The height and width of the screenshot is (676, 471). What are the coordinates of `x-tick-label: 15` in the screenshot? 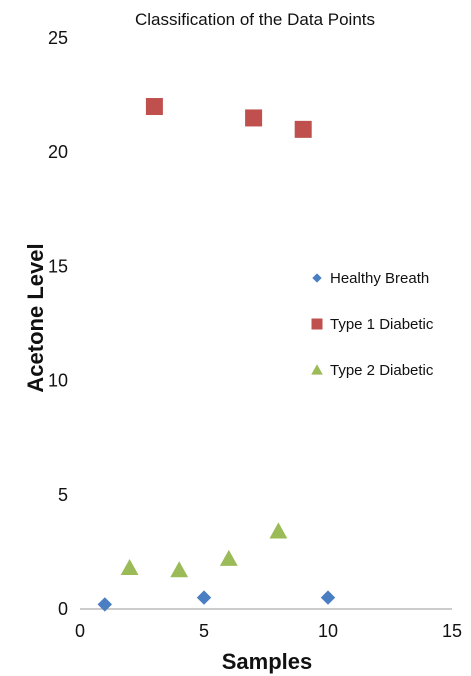 It's located at (452, 631).